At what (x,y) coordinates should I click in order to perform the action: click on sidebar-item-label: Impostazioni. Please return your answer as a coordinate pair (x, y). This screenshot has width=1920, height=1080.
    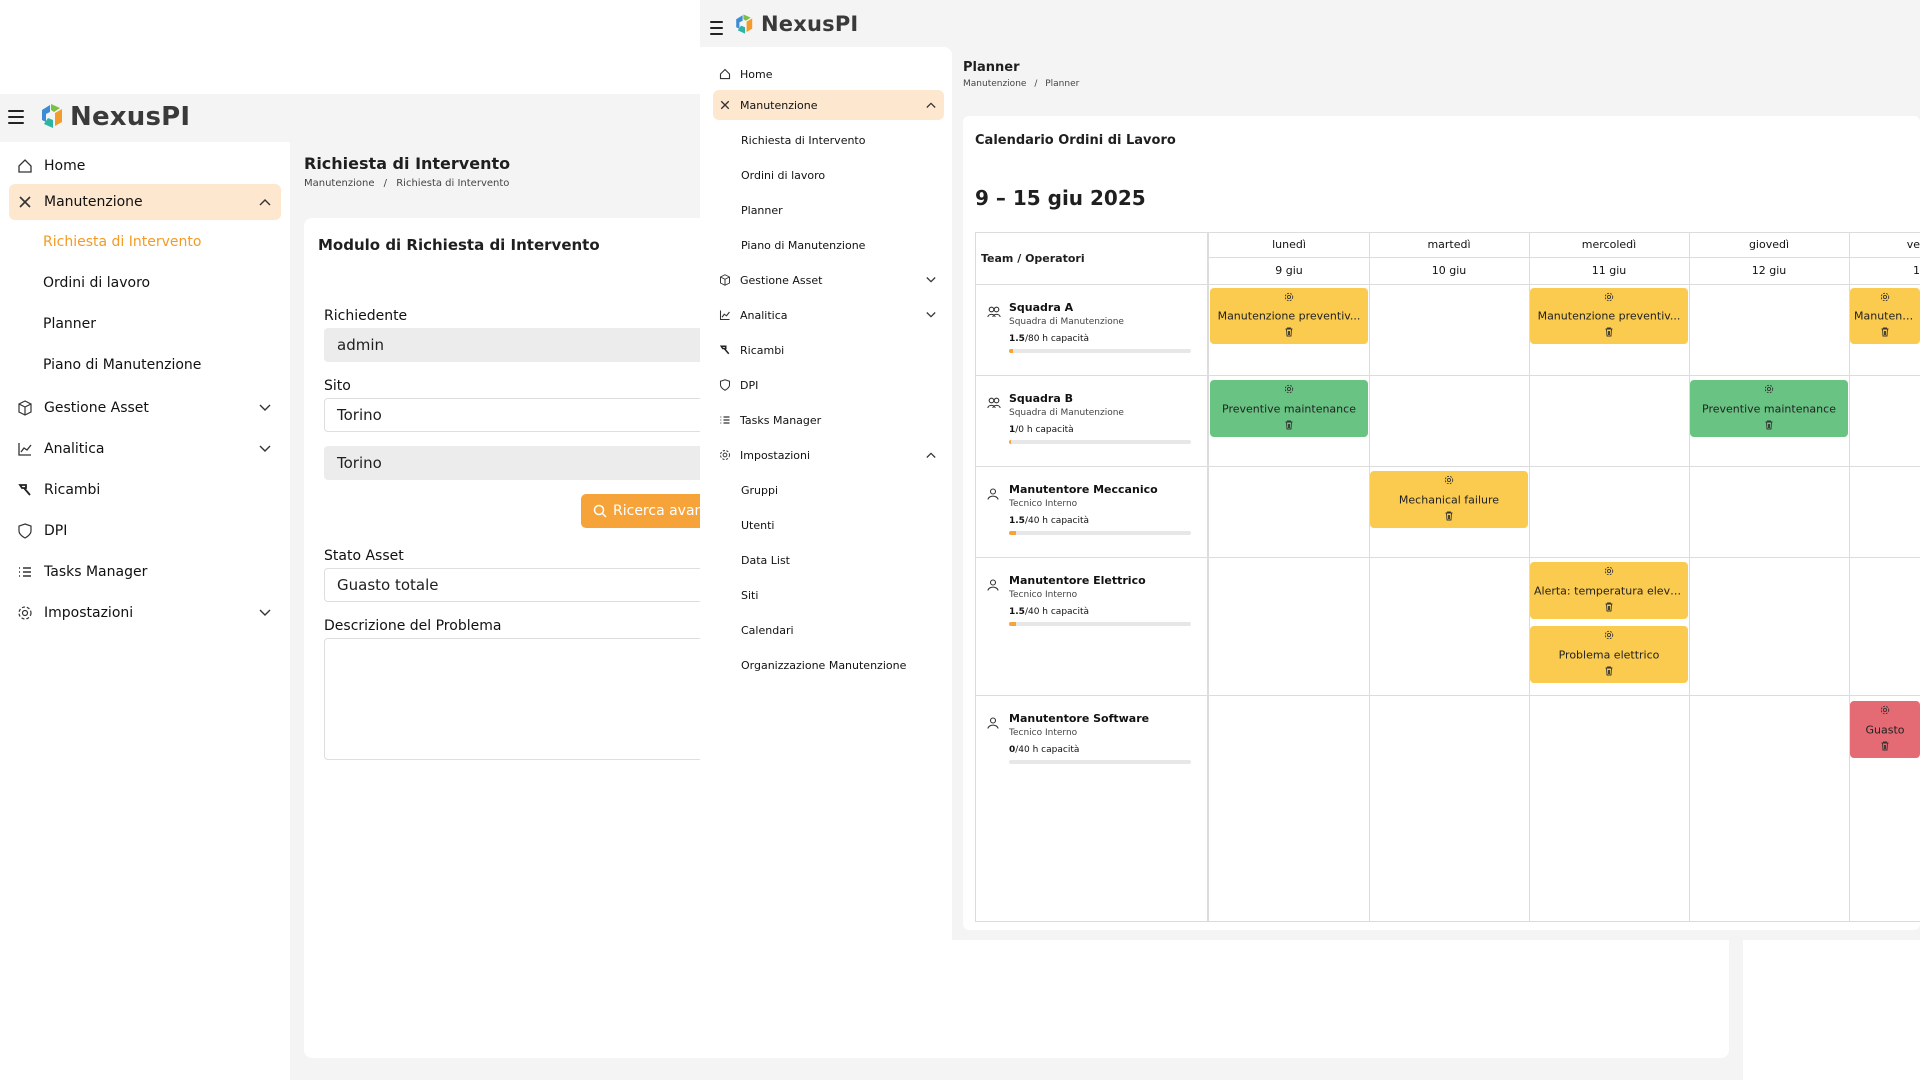
    Looking at the image, I should click on (89, 613).